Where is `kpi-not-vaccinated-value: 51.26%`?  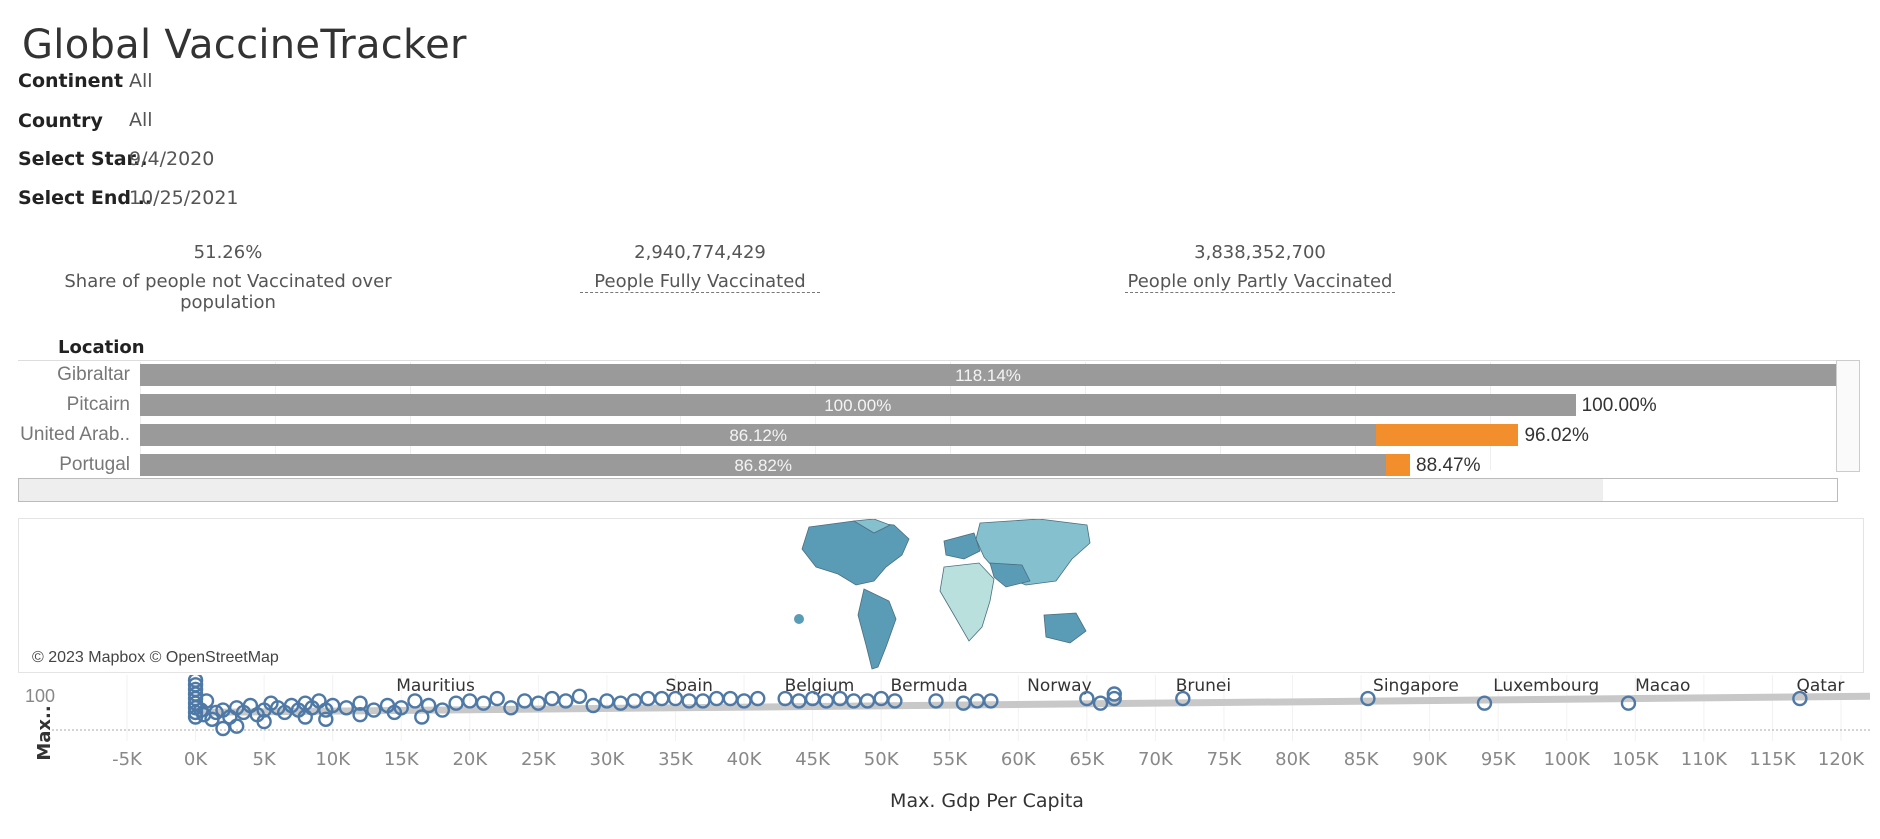 kpi-not-vaccinated-value: 51.26% is located at coordinates (228, 252).